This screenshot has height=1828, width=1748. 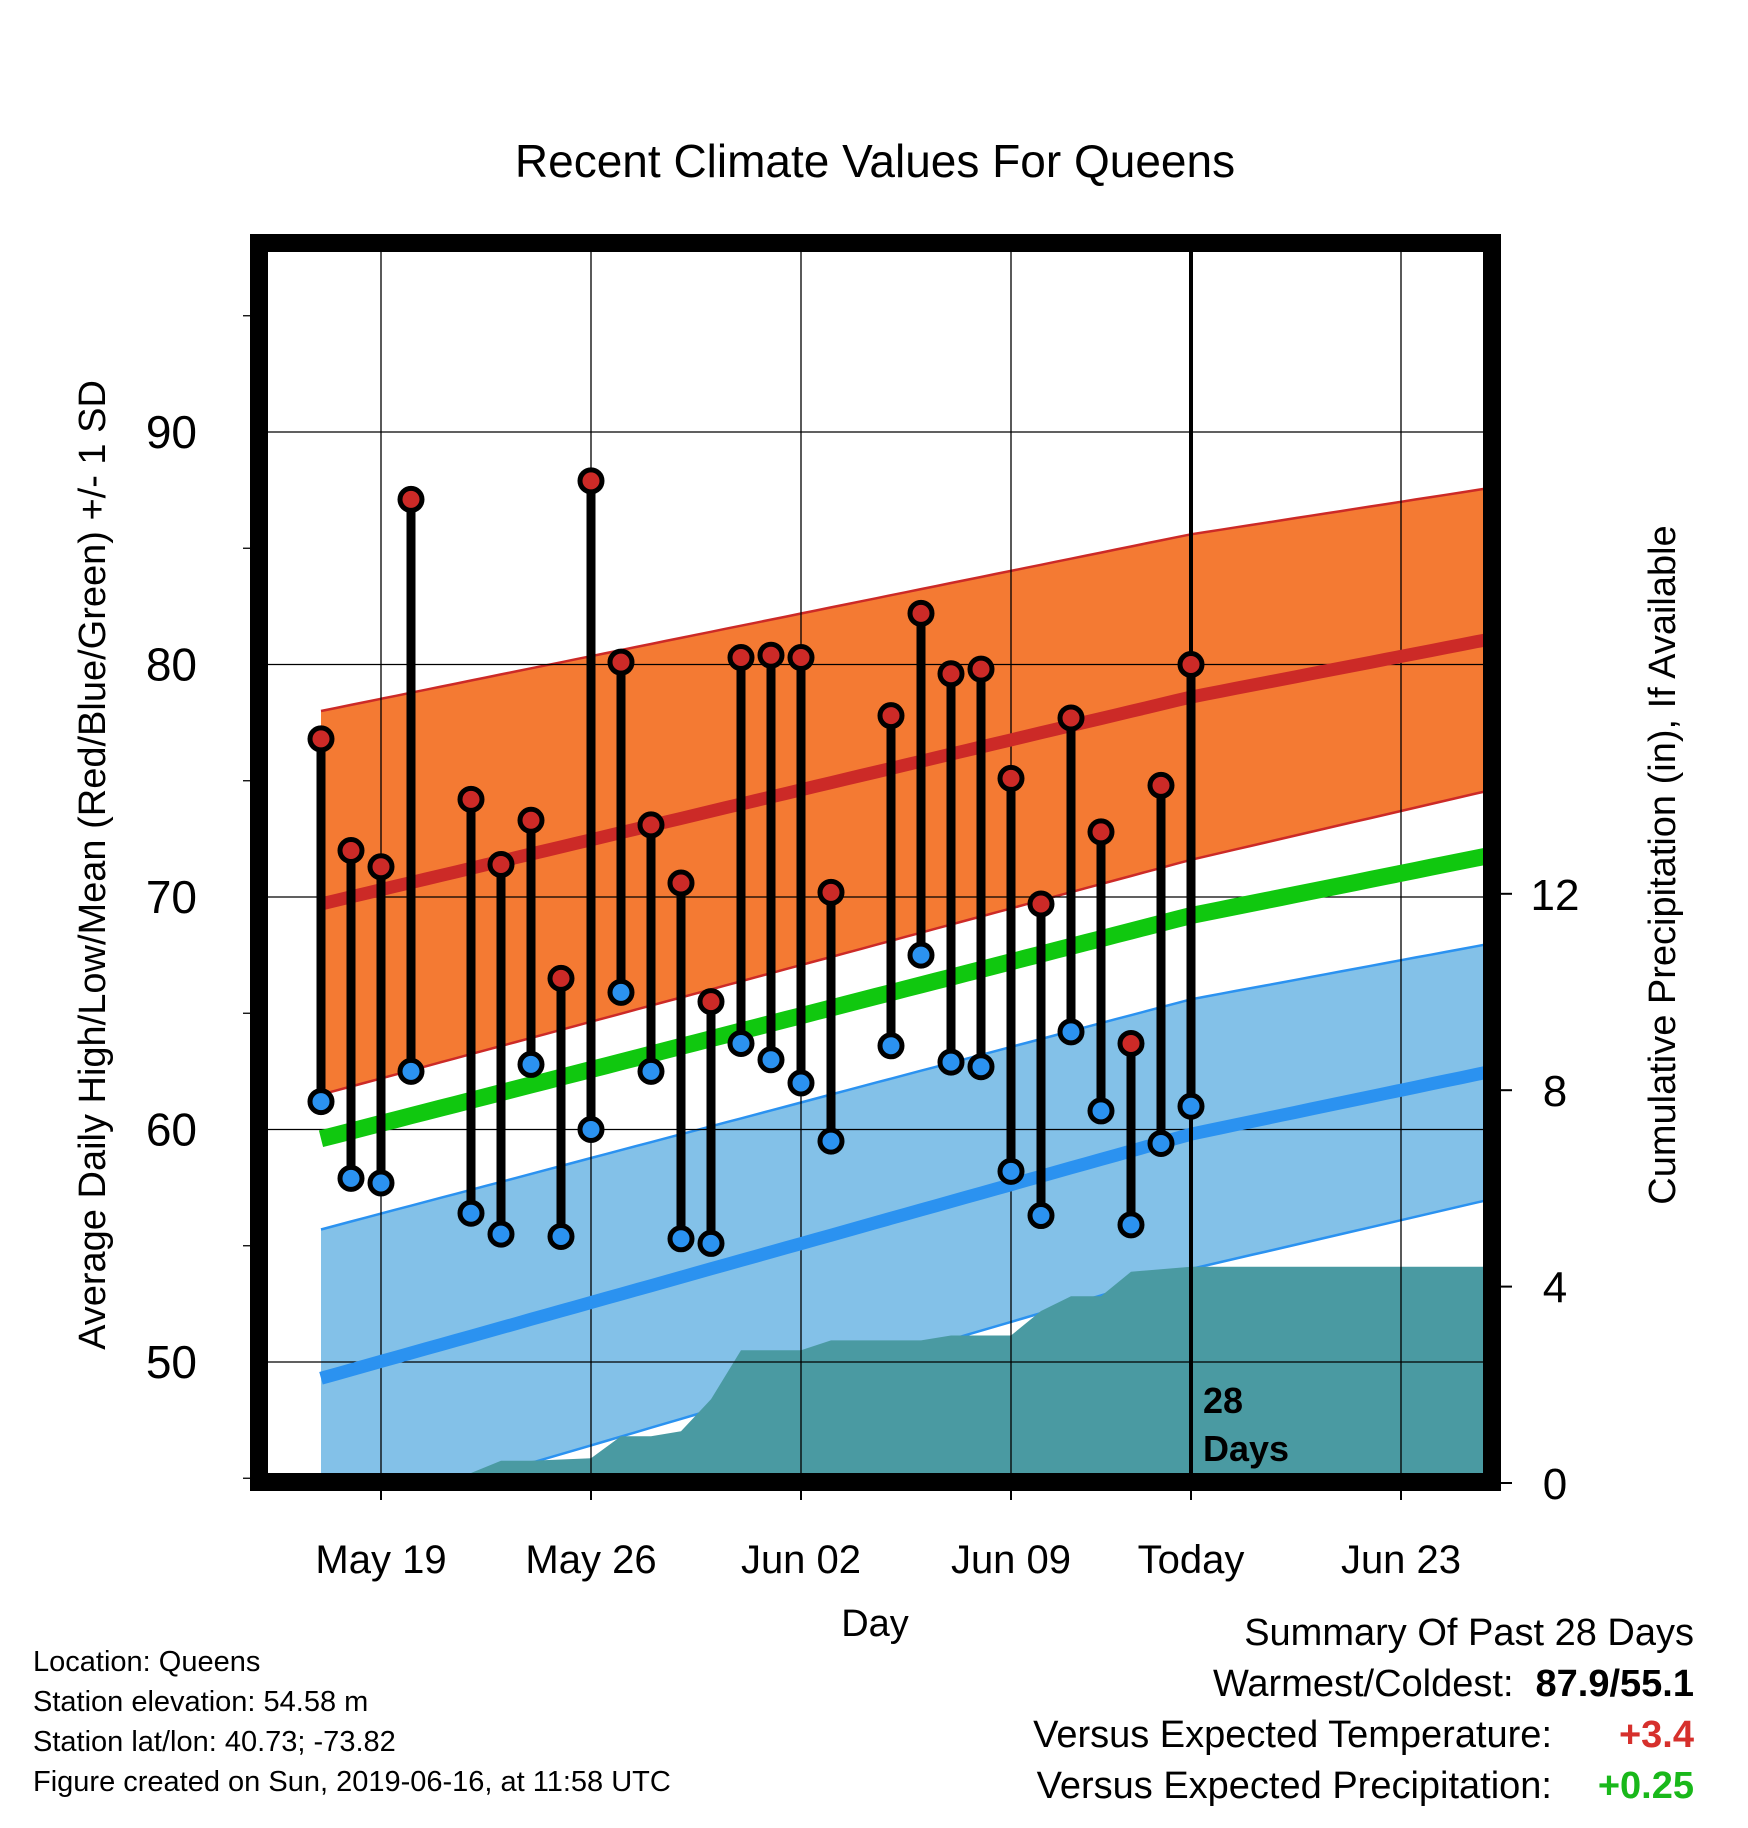 I want to click on y2-tick-label-8: 8, so click(x=1555, y=1091).